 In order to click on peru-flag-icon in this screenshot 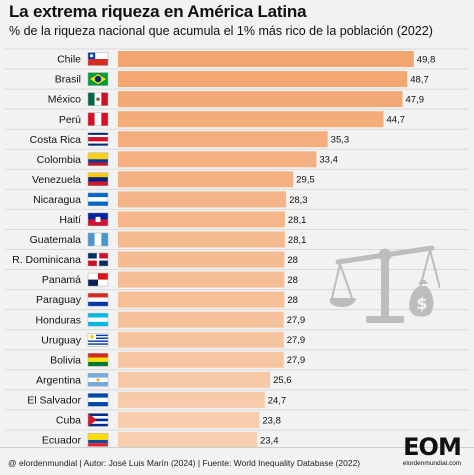, I will do `click(98, 119)`.